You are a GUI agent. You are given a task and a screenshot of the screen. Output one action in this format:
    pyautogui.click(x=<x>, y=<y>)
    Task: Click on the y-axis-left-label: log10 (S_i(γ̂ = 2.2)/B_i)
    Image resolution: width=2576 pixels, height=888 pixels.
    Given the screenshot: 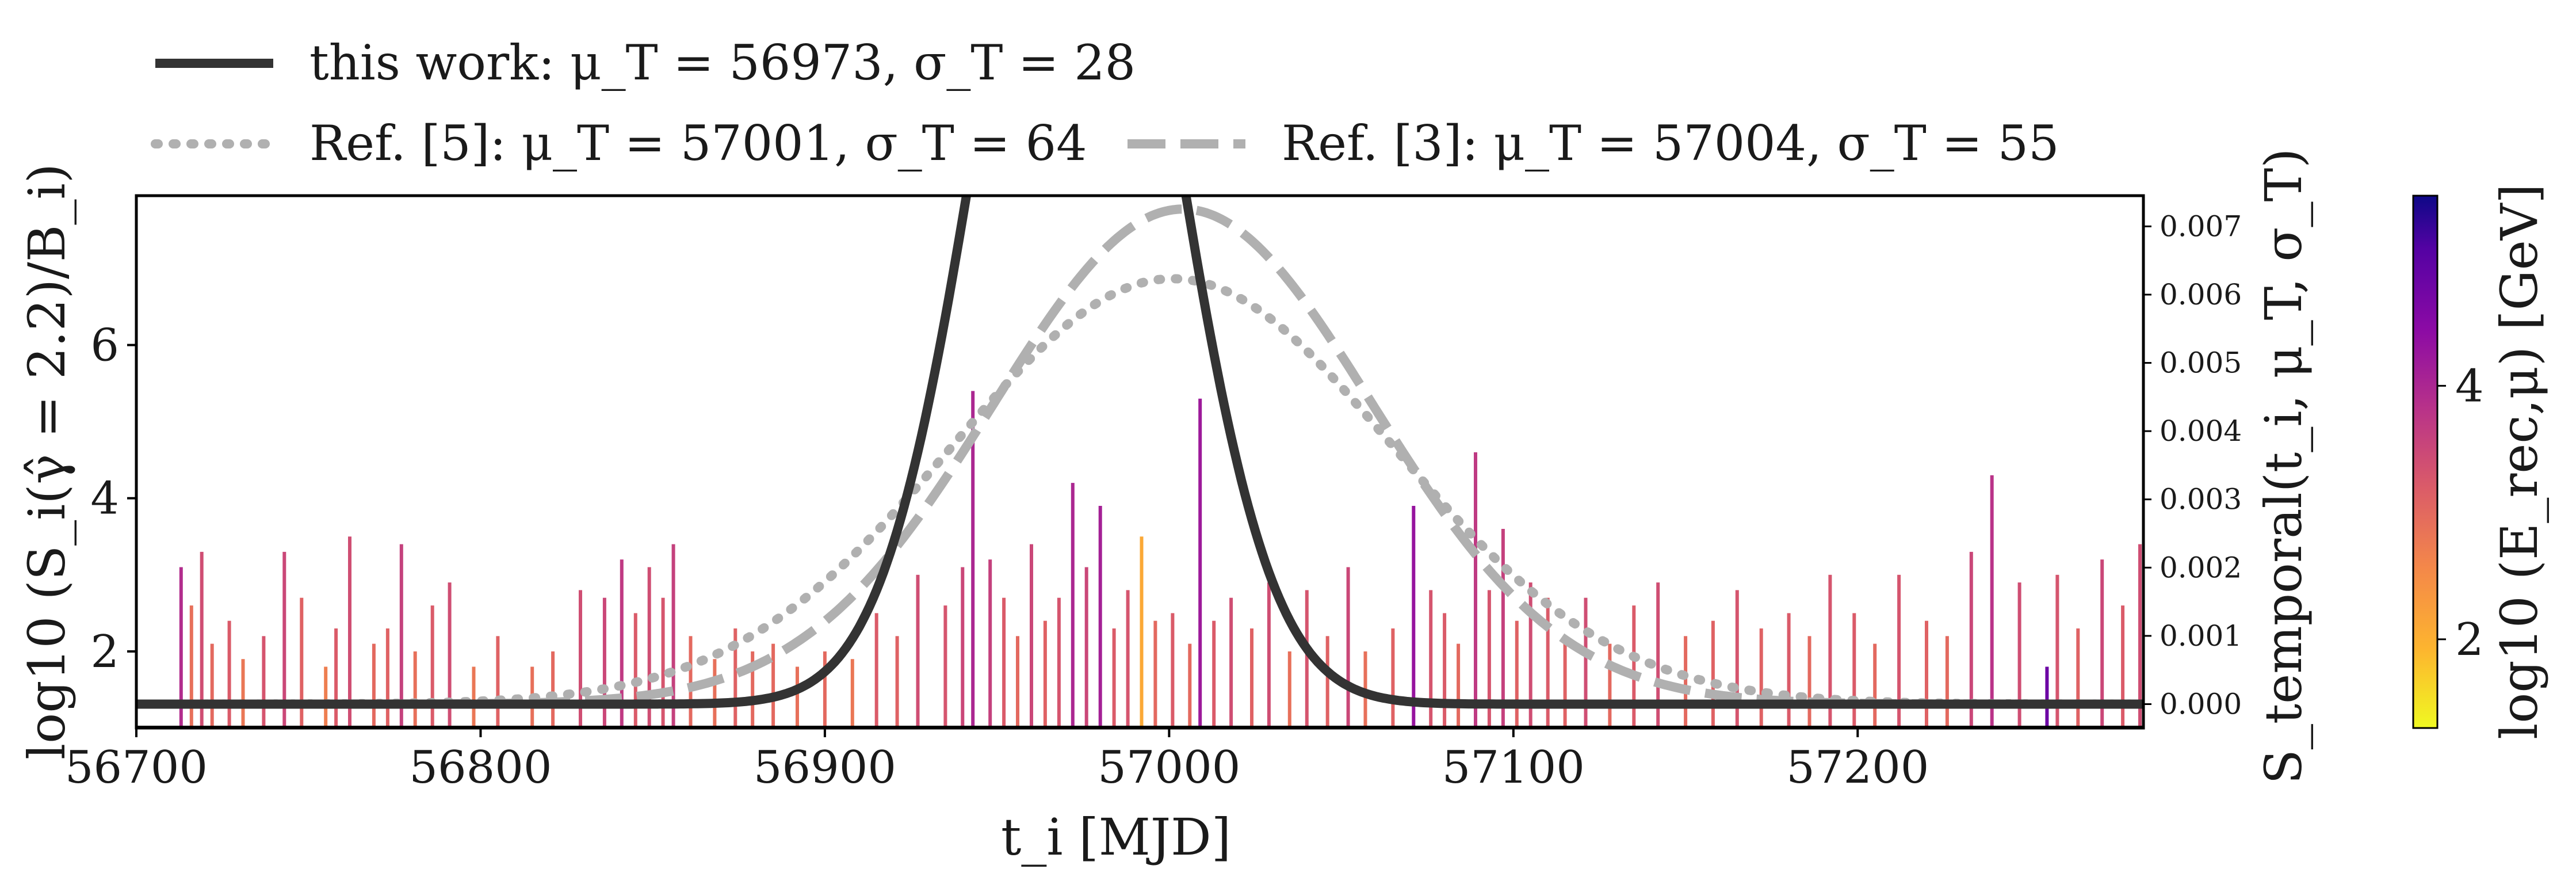 What is the action you would take?
    pyautogui.click(x=47, y=461)
    